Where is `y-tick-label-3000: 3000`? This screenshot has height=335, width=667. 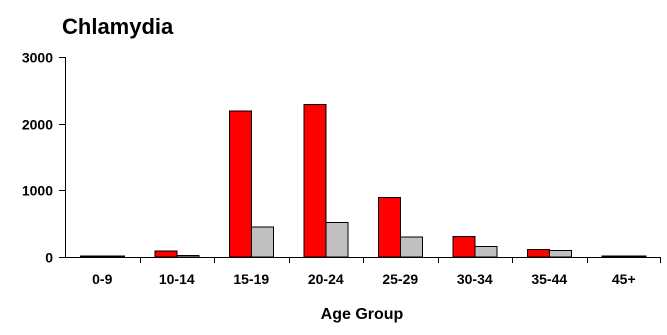 y-tick-label-3000: 3000 is located at coordinates (37, 58).